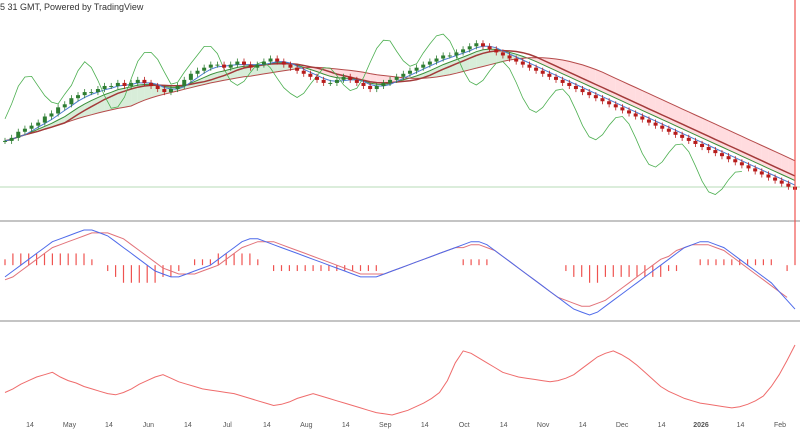 The image size is (800, 430). I want to click on chart-caption: 5 31 GMT, Powered by TradingView, so click(72, 7).